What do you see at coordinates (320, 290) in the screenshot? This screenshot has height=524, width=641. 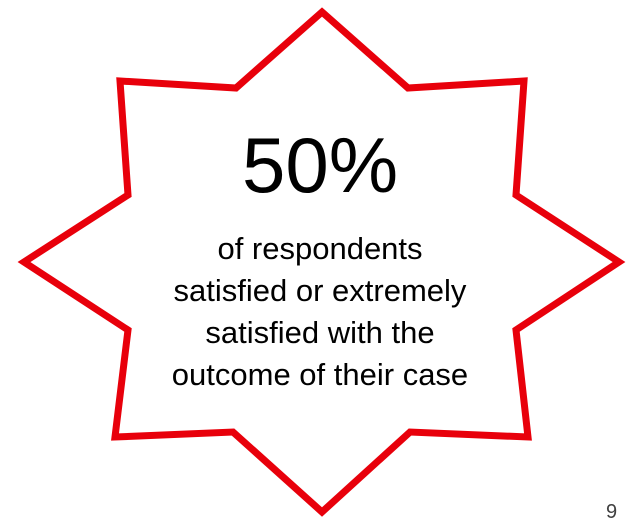 I see `stat-description-line: satisfied or extremely` at bounding box center [320, 290].